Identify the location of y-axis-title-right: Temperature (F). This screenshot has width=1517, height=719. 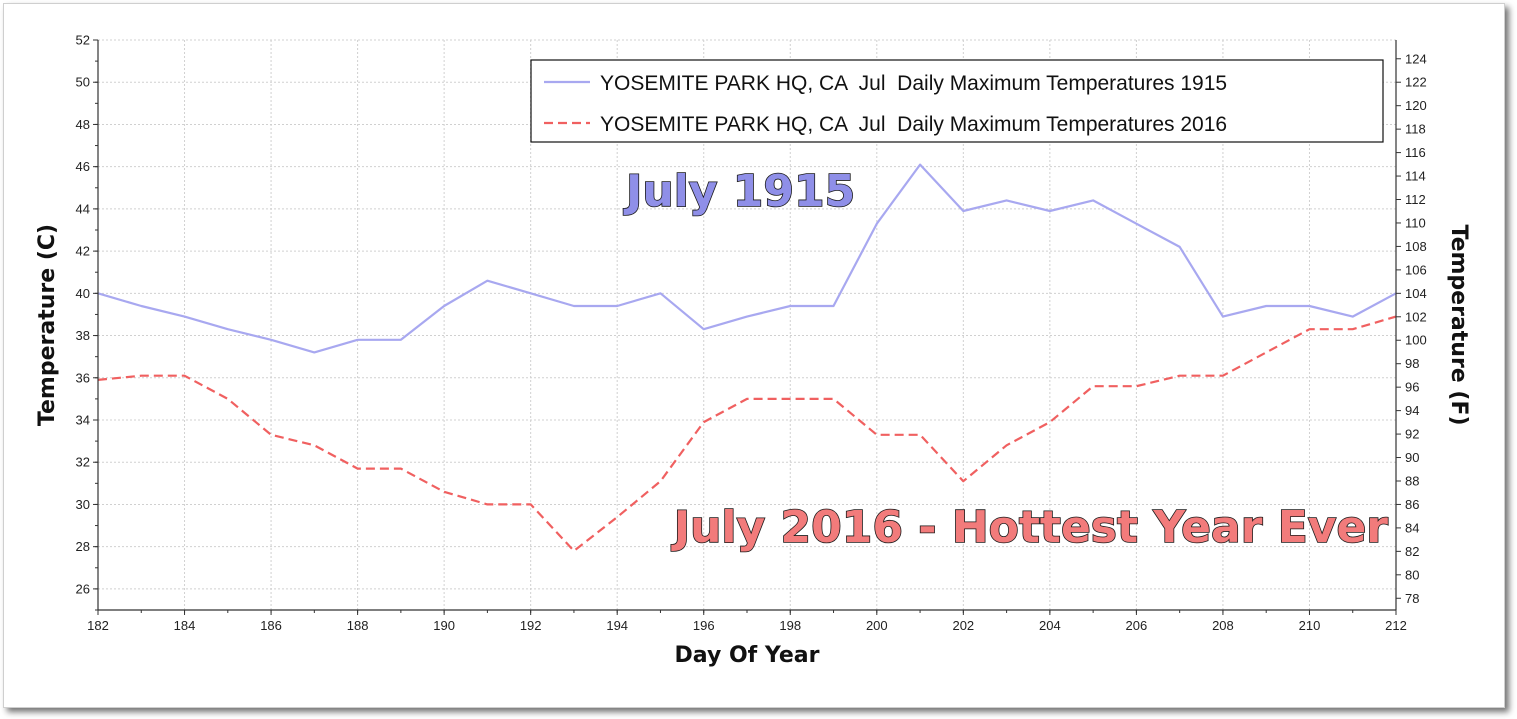
(1458, 324).